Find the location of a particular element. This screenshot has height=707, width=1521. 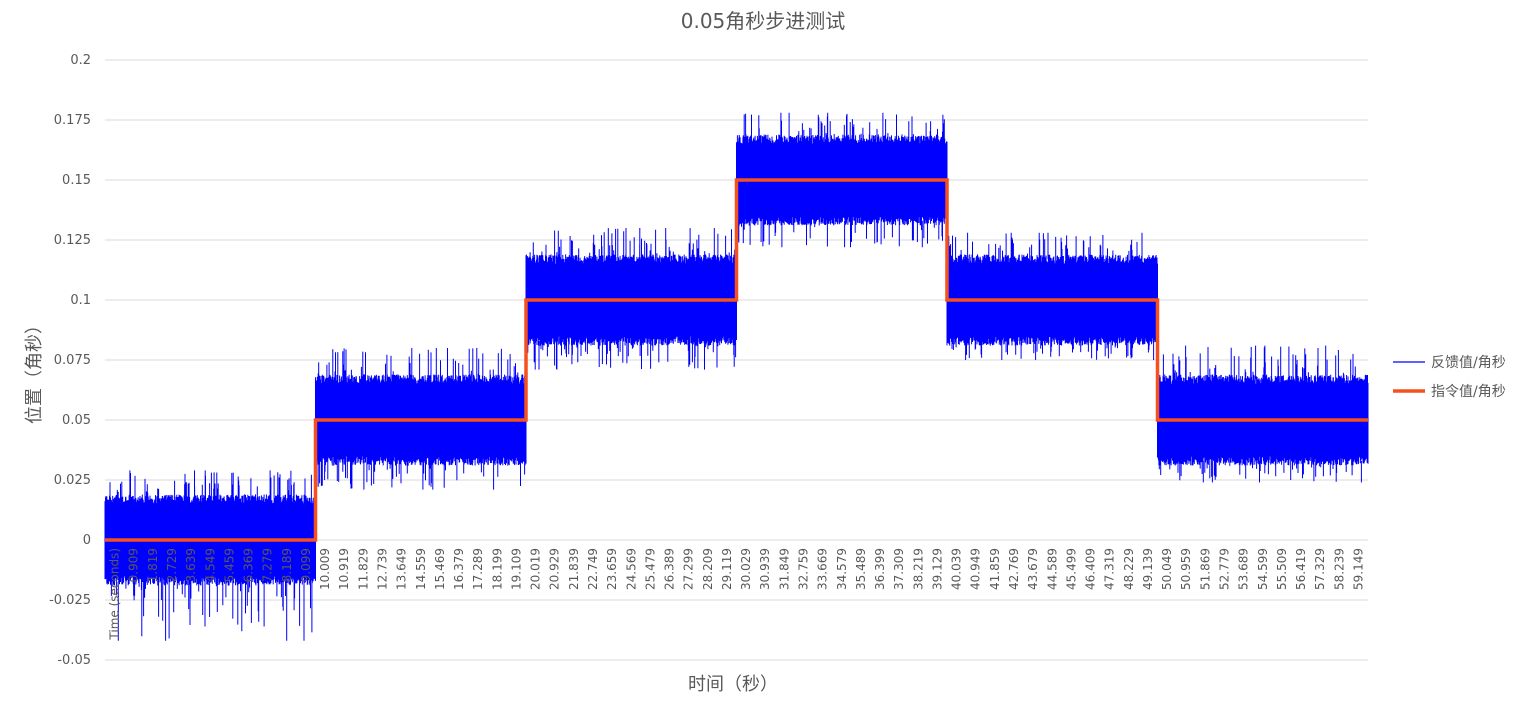

x-tick-label: 41.859 is located at coordinates (995, 569).